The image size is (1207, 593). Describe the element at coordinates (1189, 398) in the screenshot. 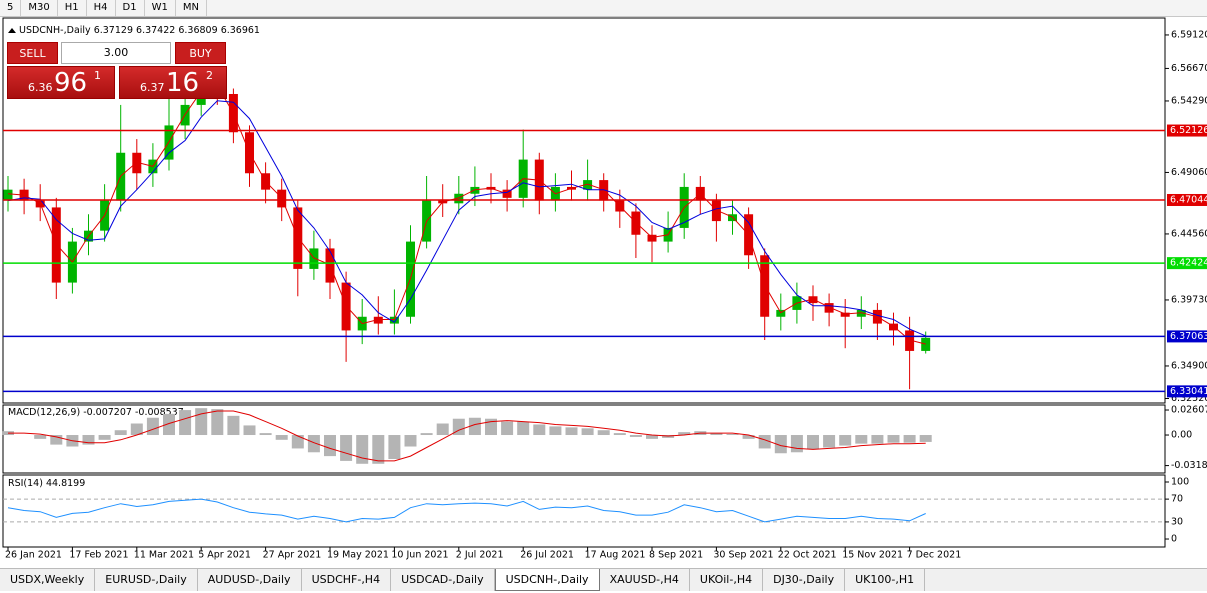

I see `y-tick-label: 6.32520` at that location.